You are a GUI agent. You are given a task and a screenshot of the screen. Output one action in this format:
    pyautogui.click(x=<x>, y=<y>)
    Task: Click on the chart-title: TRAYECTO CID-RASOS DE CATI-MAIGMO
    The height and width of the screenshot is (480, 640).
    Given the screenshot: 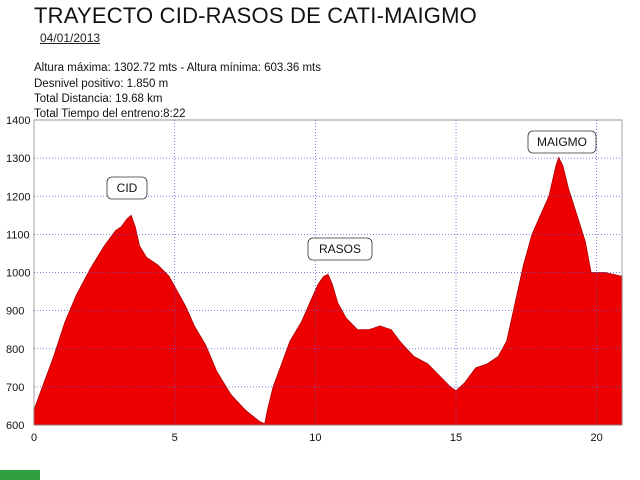 What is the action you would take?
    pyautogui.click(x=255, y=15)
    